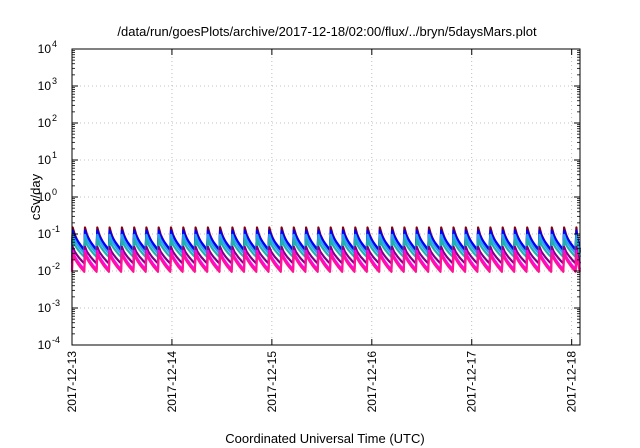  What do you see at coordinates (56, 266) in the screenshot?
I see `y-tick-exponent: -2` at bounding box center [56, 266].